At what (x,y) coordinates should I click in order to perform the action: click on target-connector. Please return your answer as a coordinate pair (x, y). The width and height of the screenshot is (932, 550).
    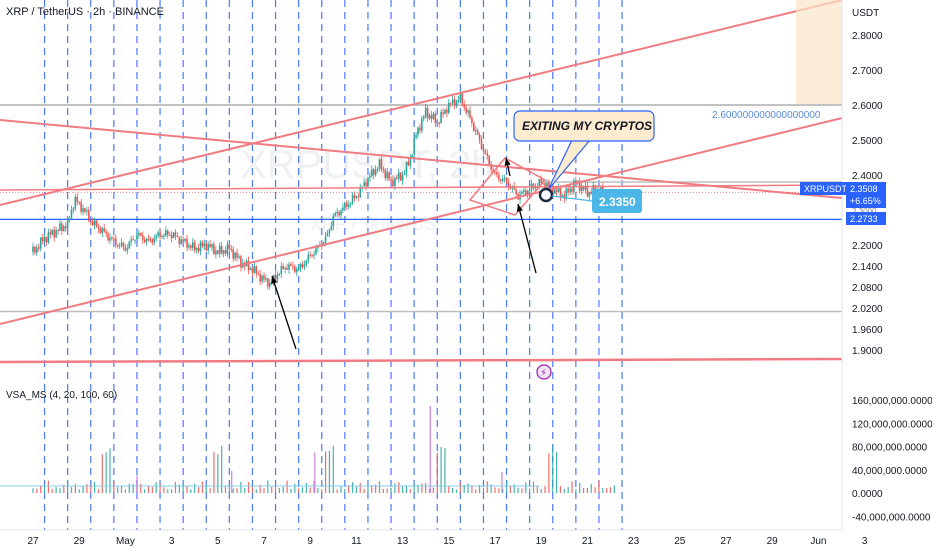
    Looking at the image, I should click on (572, 198).